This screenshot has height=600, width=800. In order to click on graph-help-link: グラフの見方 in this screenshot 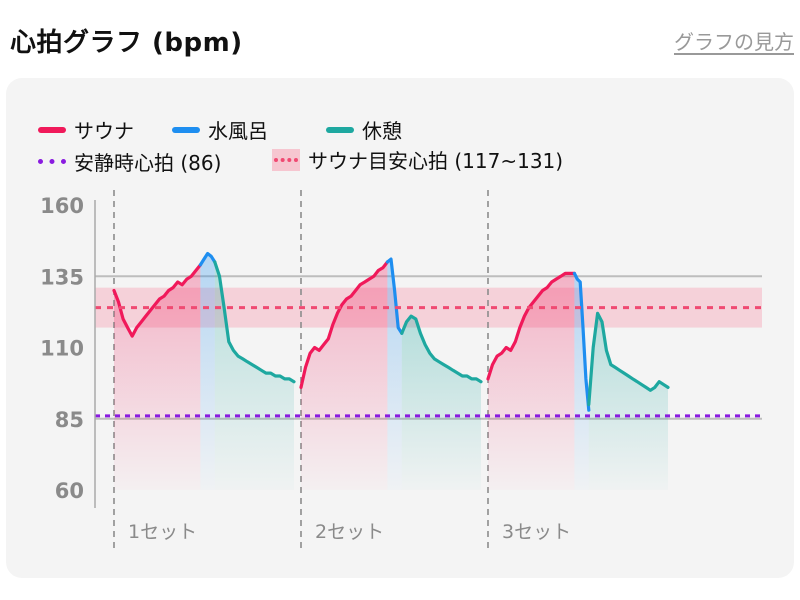, I will do `click(734, 42)`.